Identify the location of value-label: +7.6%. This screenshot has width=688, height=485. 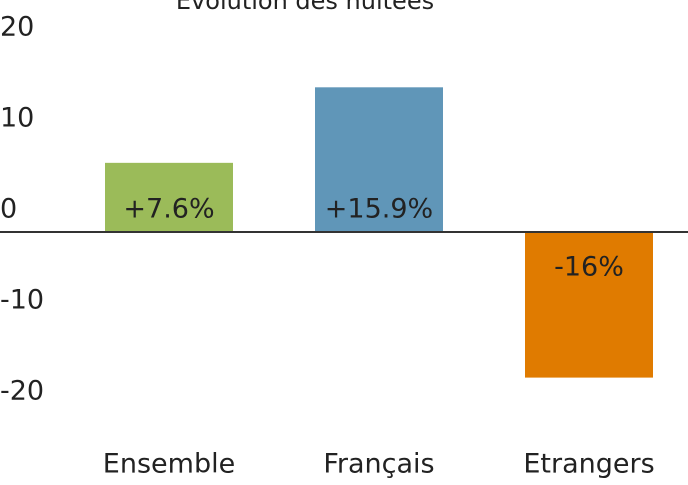
(168, 209).